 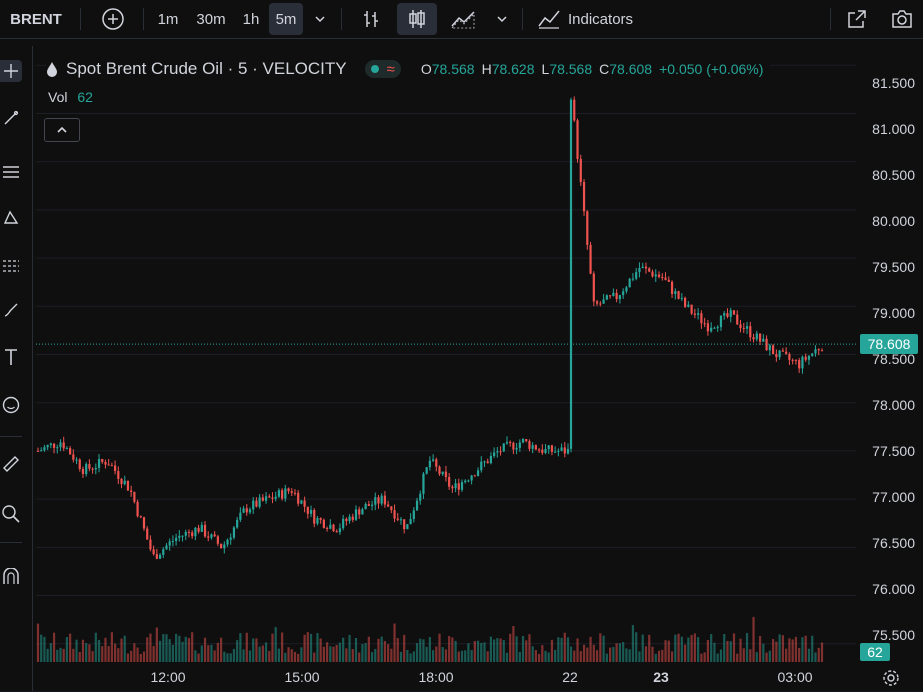 I want to click on trendline-tool, so click(x=11, y=118).